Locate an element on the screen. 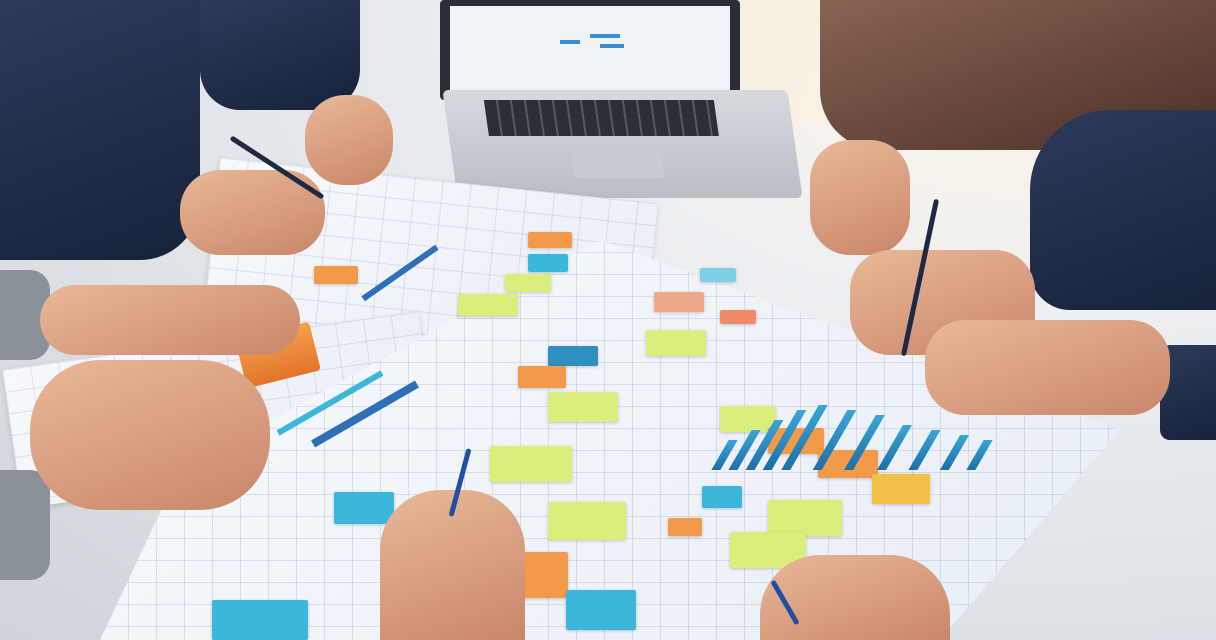  suit-sleeve-right is located at coordinates (1123, 210).